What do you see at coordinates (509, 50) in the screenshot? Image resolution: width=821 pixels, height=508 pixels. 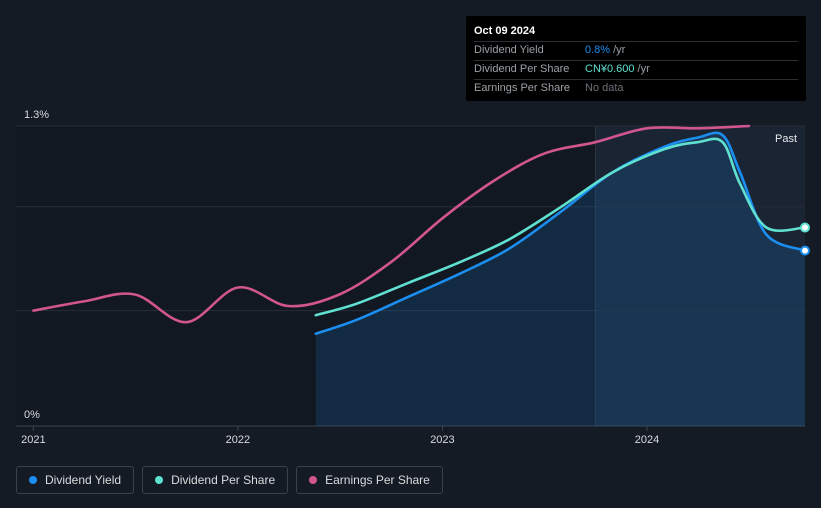 I see `tooltip-label: Dividend Yield` at bounding box center [509, 50].